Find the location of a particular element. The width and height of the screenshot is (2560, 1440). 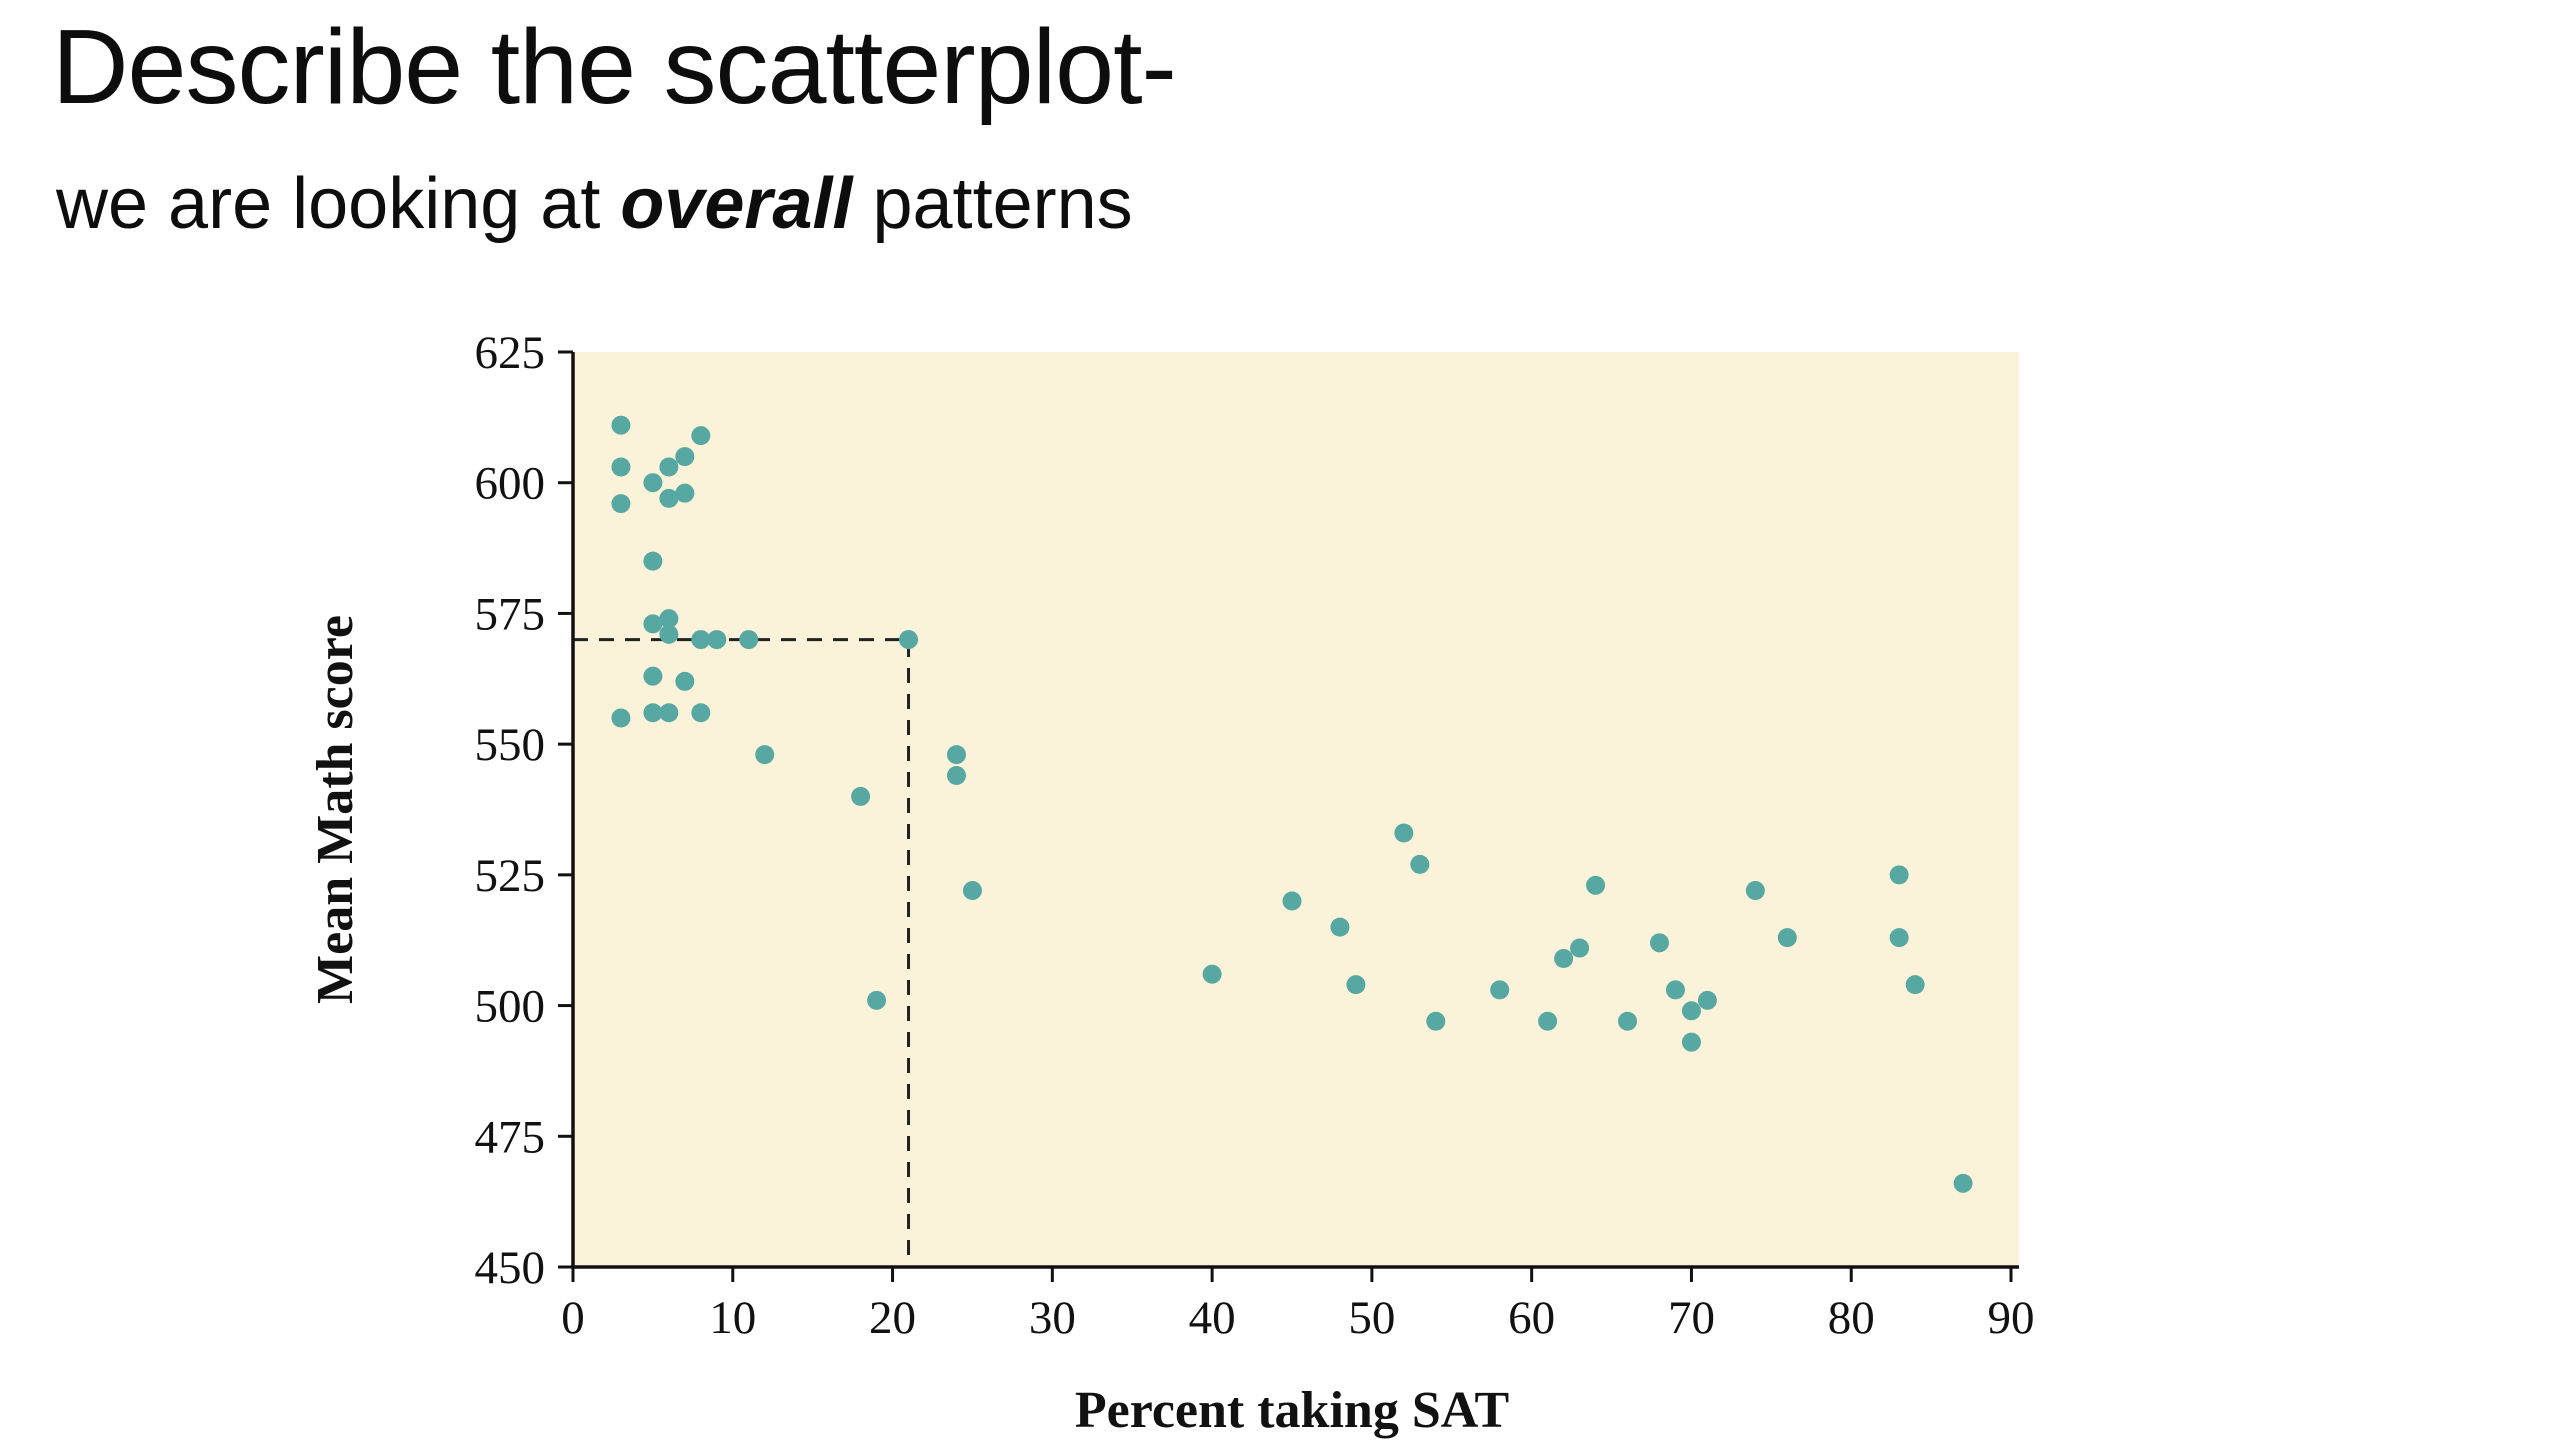

x-tick-label: 0 is located at coordinates (573, 1318).